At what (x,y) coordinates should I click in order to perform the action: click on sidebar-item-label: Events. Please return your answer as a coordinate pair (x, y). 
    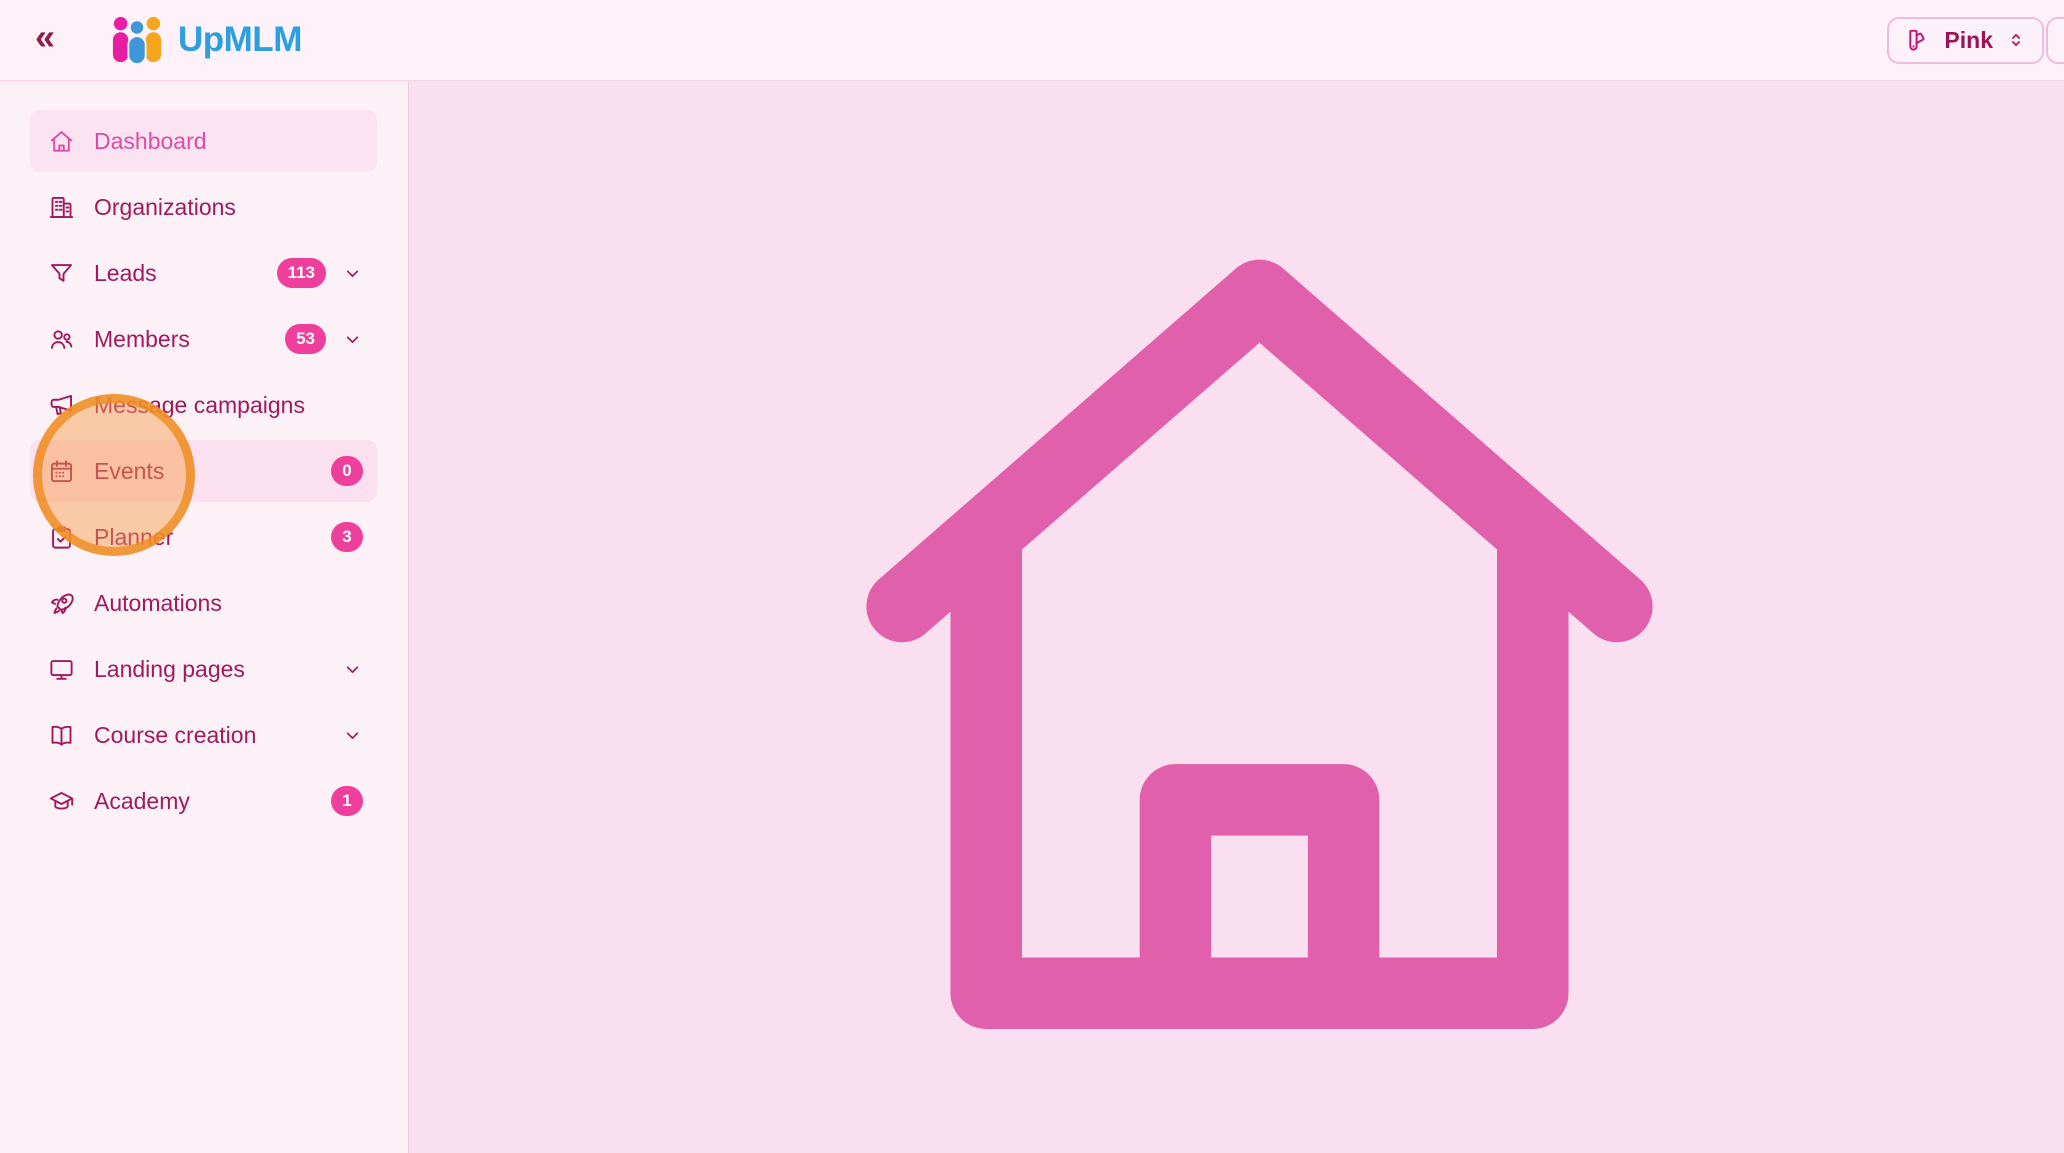
    Looking at the image, I should click on (129, 470).